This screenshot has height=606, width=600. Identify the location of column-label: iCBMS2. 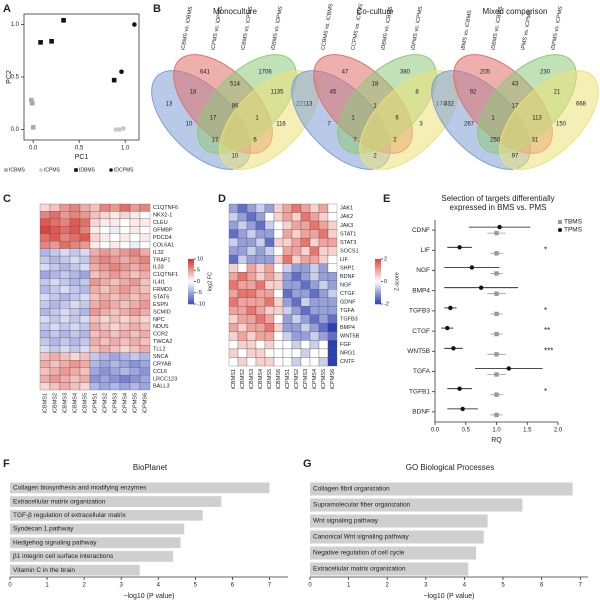
(55, 403).